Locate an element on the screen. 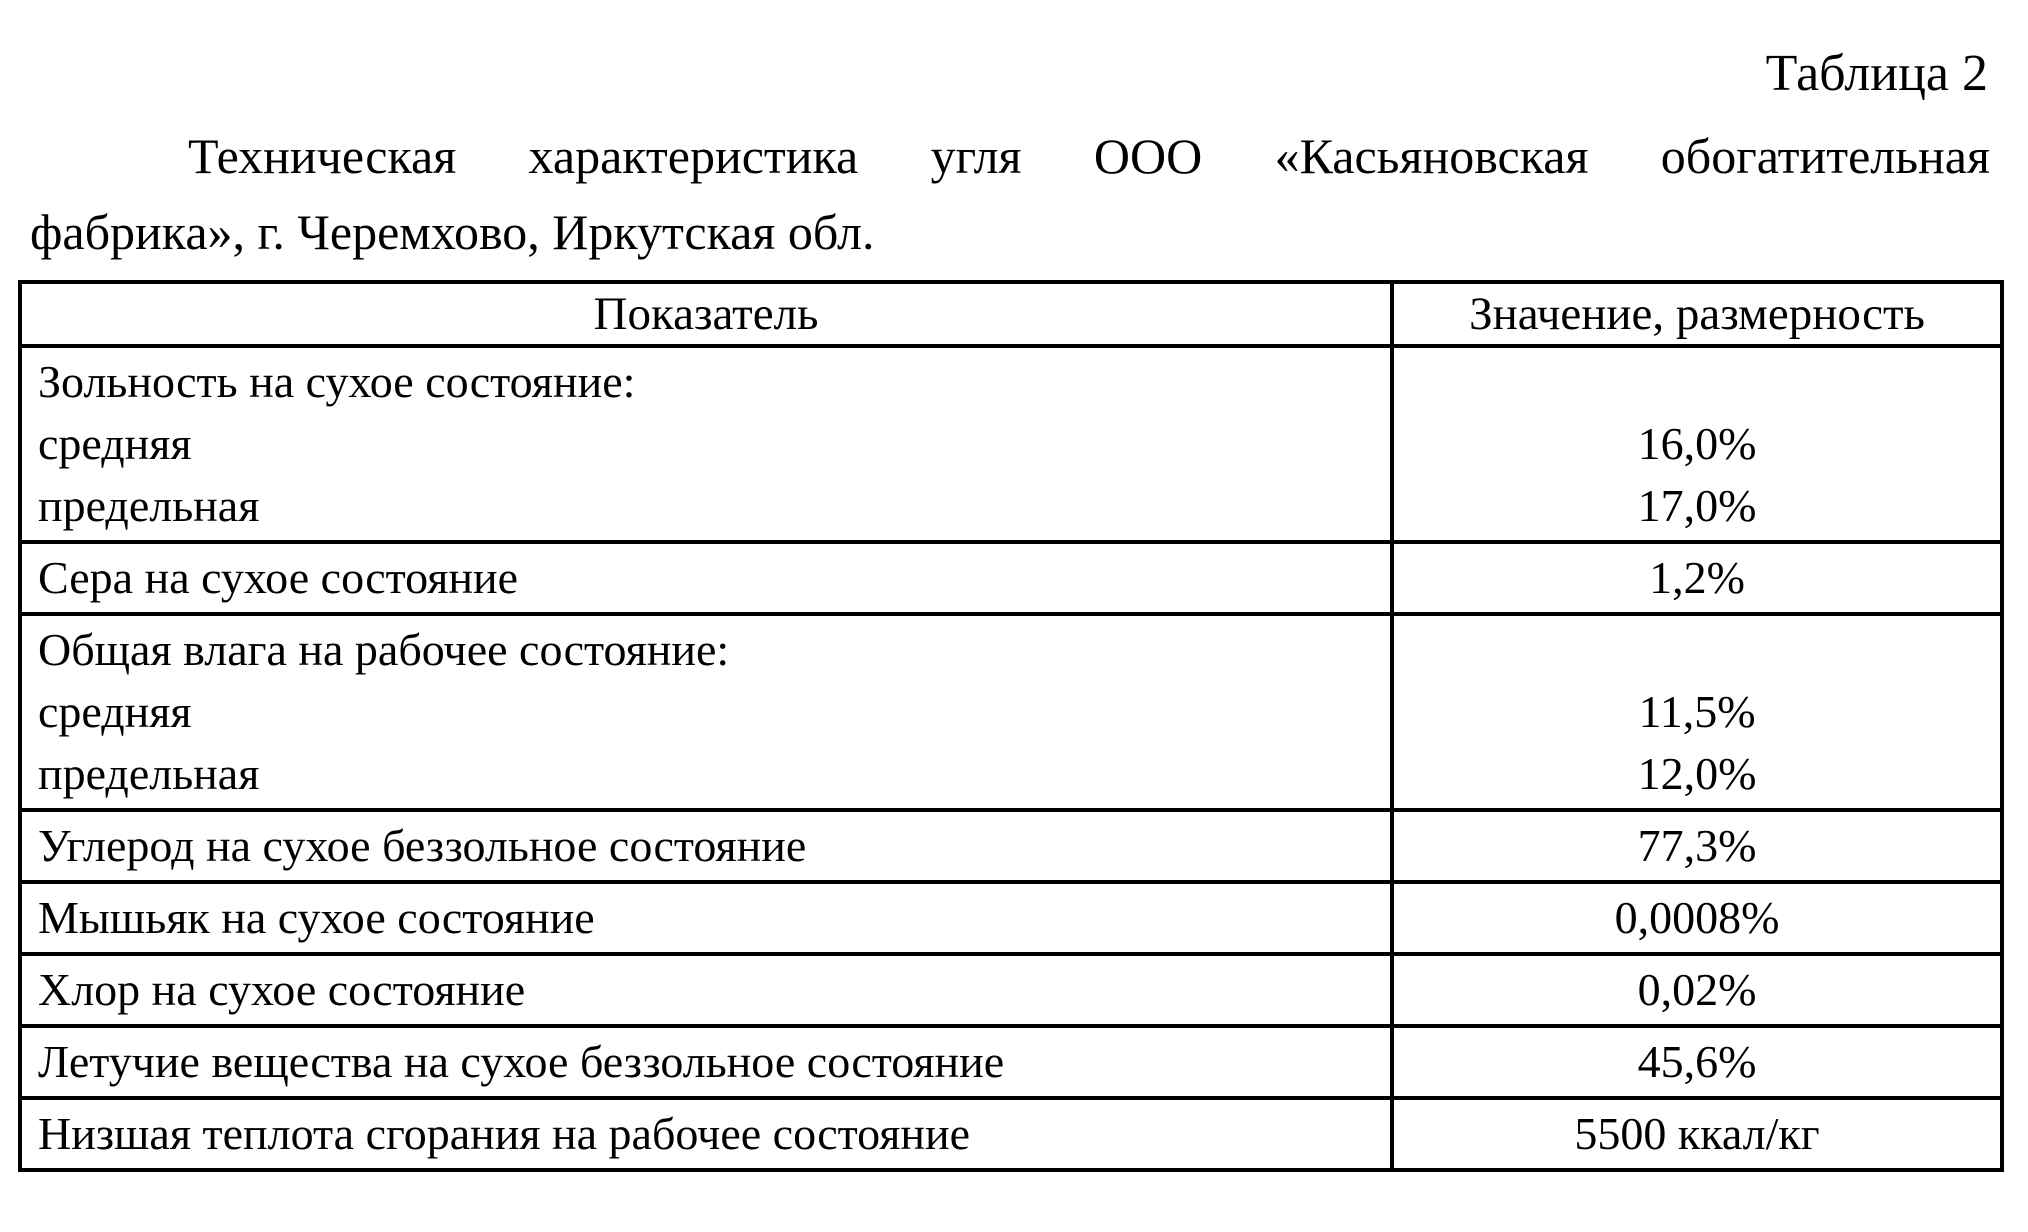 This screenshot has width=2028, height=1232. table-row: Мышьяк на сухое состояние 0,0008% is located at coordinates (1011, 918).